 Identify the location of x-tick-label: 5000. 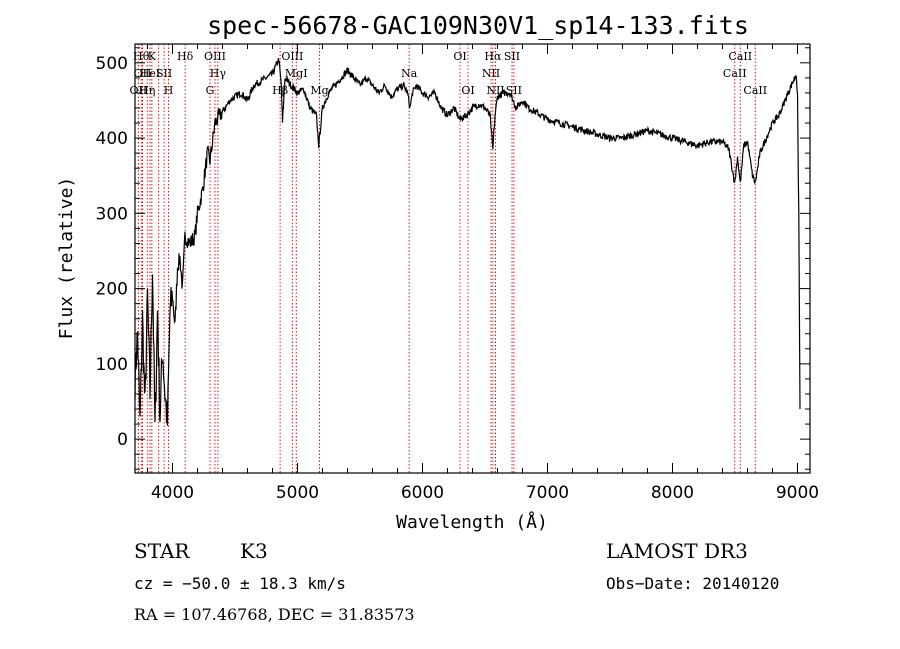
(297, 493).